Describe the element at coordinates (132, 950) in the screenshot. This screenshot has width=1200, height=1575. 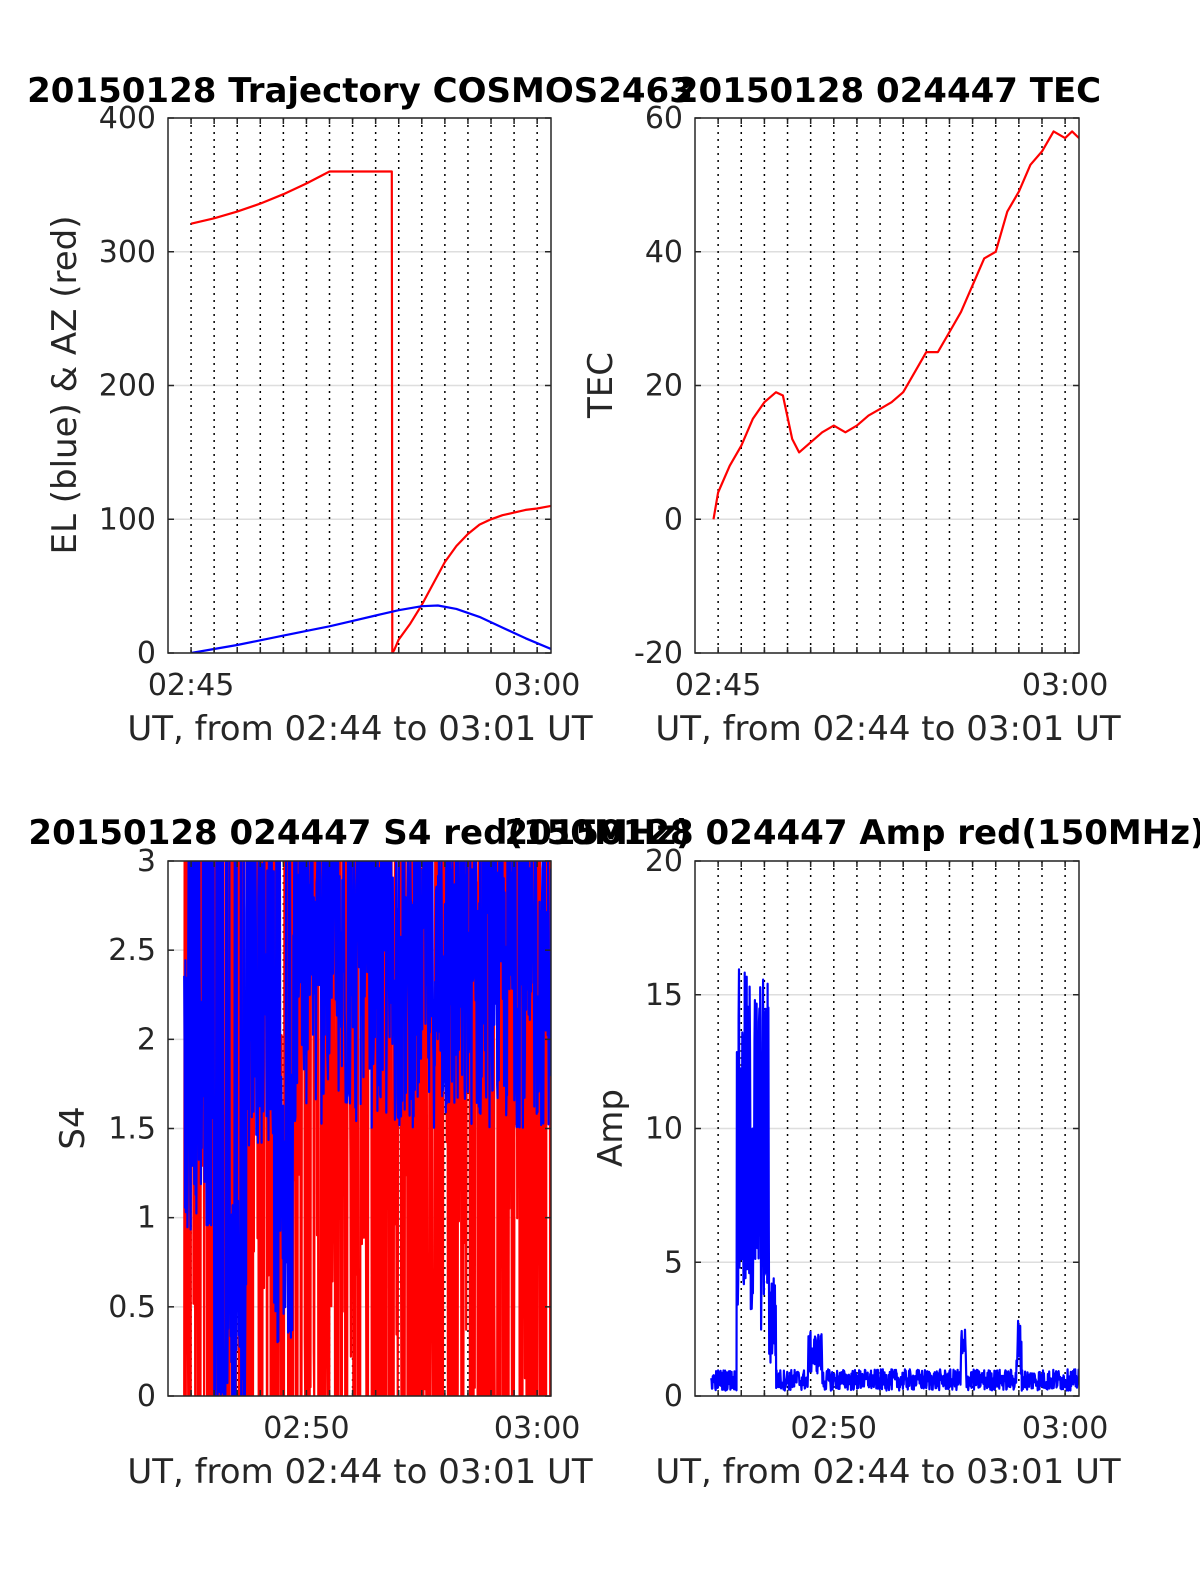
I see `y-tick-label: 2.5` at that location.